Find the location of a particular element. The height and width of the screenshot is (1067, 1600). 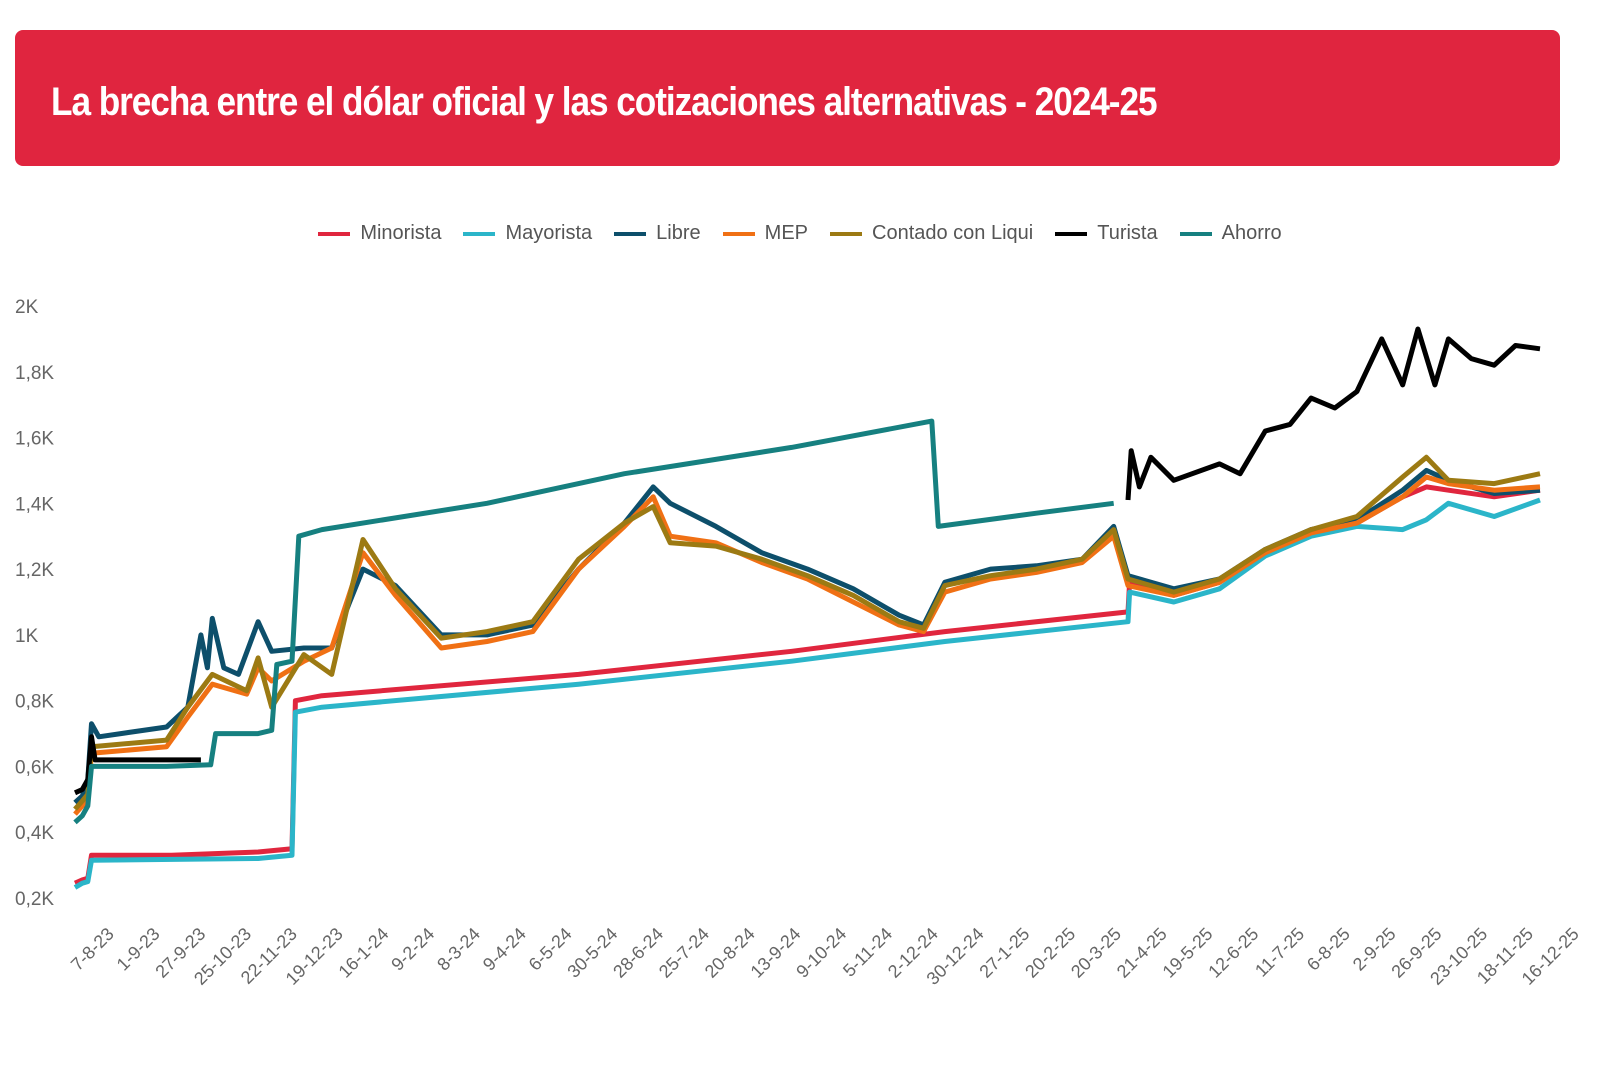

x-tick-label: 16-1-24 is located at coordinates (364, 953).